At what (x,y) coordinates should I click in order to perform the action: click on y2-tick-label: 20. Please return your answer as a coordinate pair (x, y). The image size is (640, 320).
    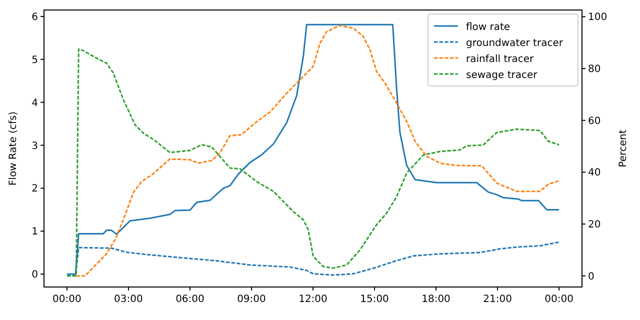
    Looking at the image, I should click on (594, 225).